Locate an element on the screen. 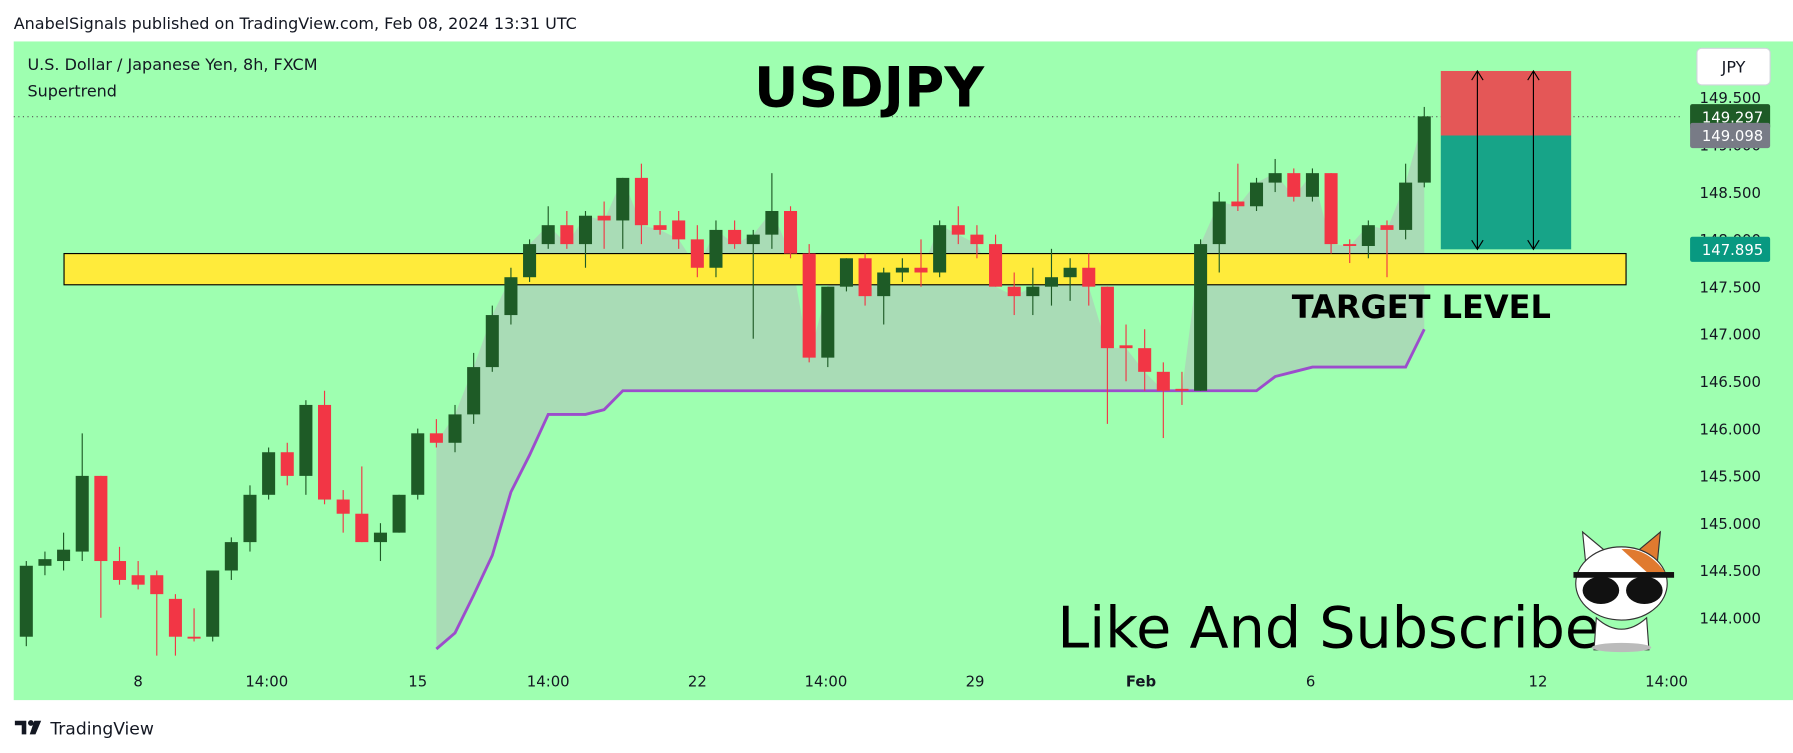 This screenshot has height=753, width=1793. y-tick-label: 144.000 is located at coordinates (1730, 619).